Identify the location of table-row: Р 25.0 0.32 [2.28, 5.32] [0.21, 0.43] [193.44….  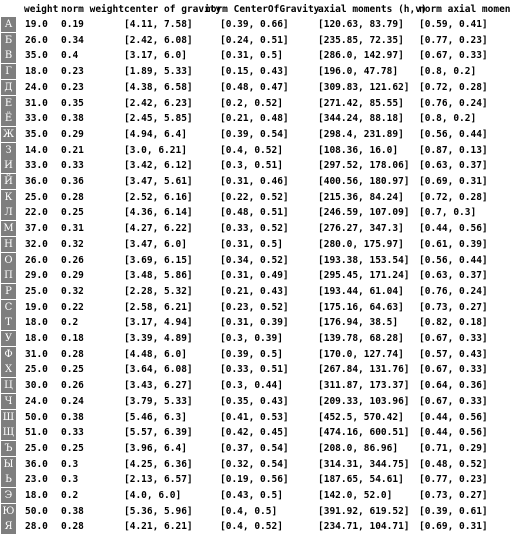
(258, 291).